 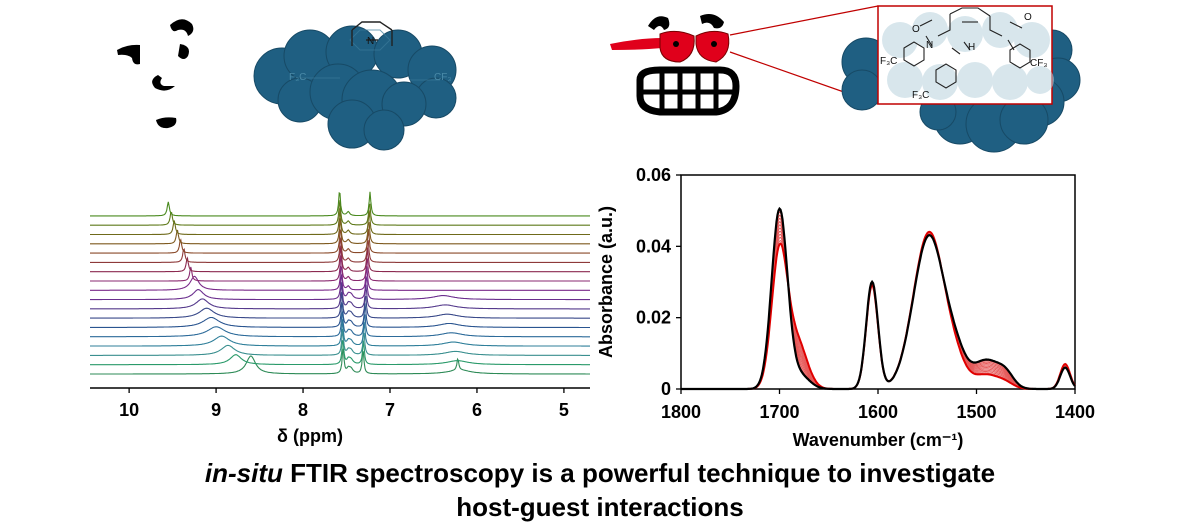 What do you see at coordinates (888, 61) in the screenshot?
I see `inset-cf3-left: F₃C` at bounding box center [888, 61].